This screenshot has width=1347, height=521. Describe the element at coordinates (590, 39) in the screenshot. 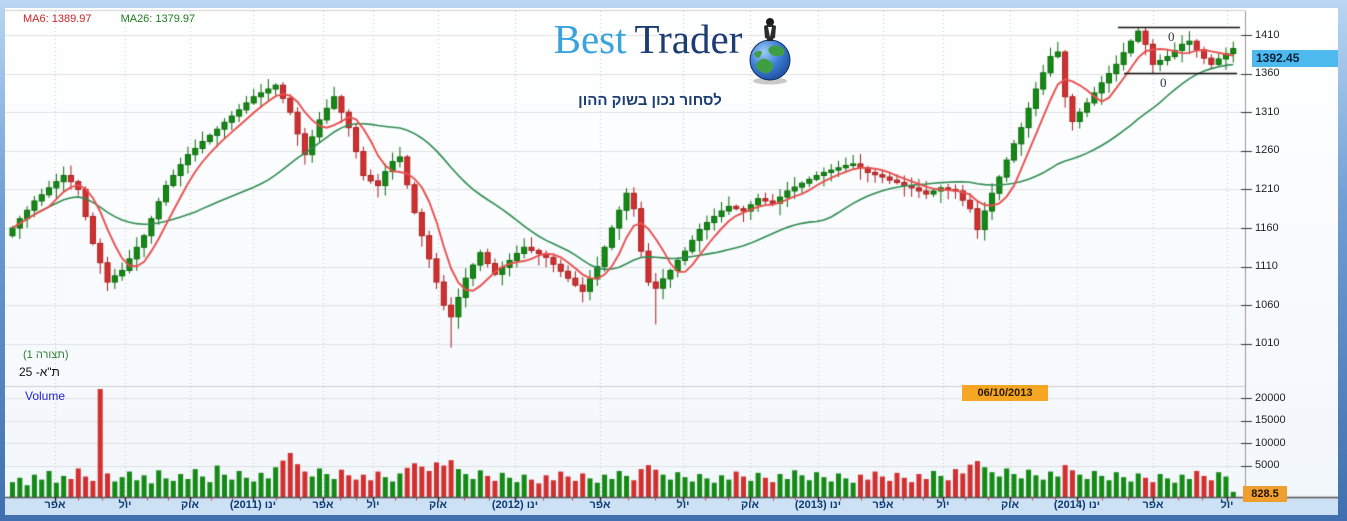

I see `brand-name-best: Best` at that location.